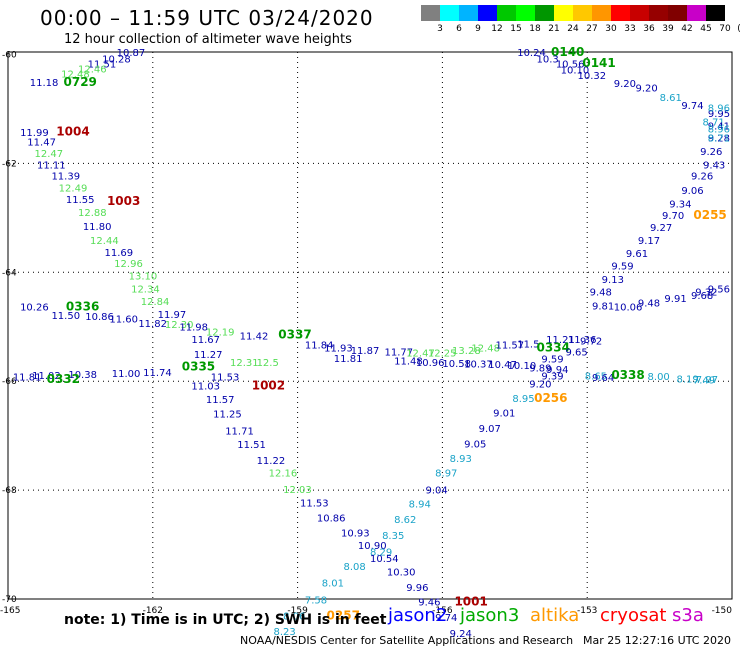  I want to click on wave-height-label: 11.98, so click(193, 328).